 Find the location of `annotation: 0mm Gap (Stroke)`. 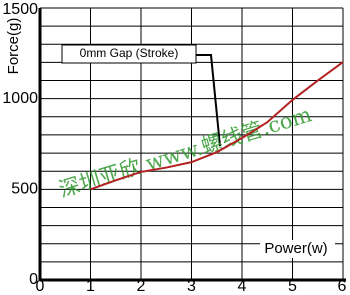

annotation: 0mm Gap (Stroke) is located at coordinates (129, 53).